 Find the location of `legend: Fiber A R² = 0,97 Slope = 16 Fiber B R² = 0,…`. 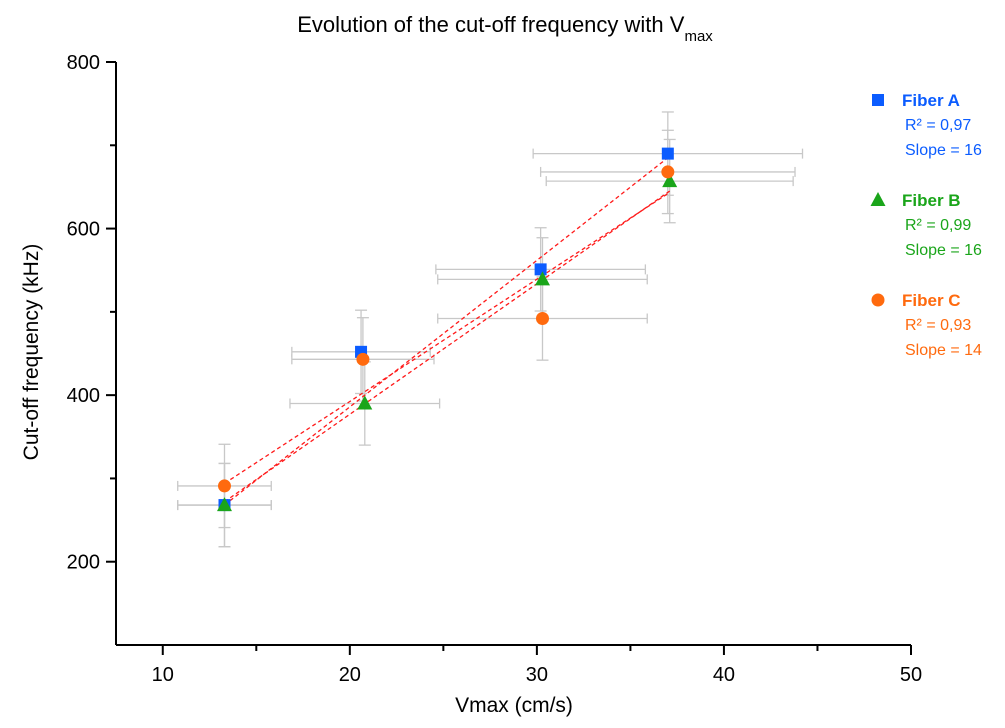

legend: Fiber A R² = 0,97 Slope = 16 Fiber B R² = 0,… is located at coordinates (926, 225).